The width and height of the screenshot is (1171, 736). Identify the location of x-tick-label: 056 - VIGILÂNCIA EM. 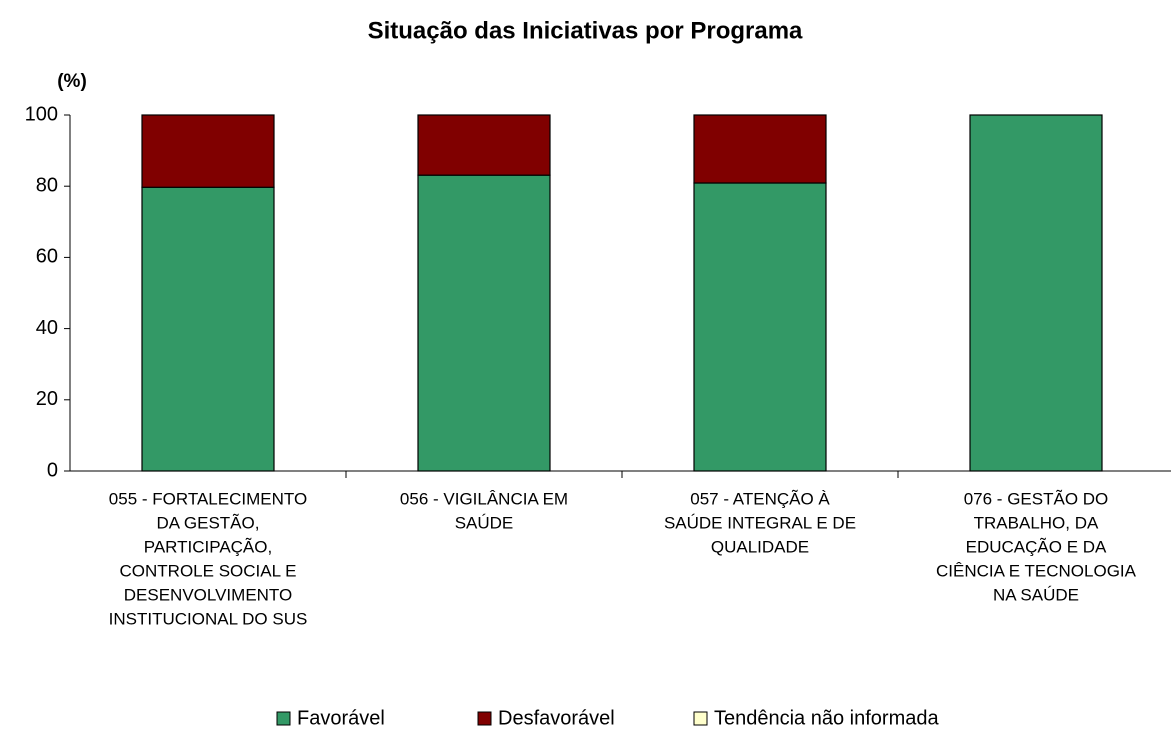
(484, 498).